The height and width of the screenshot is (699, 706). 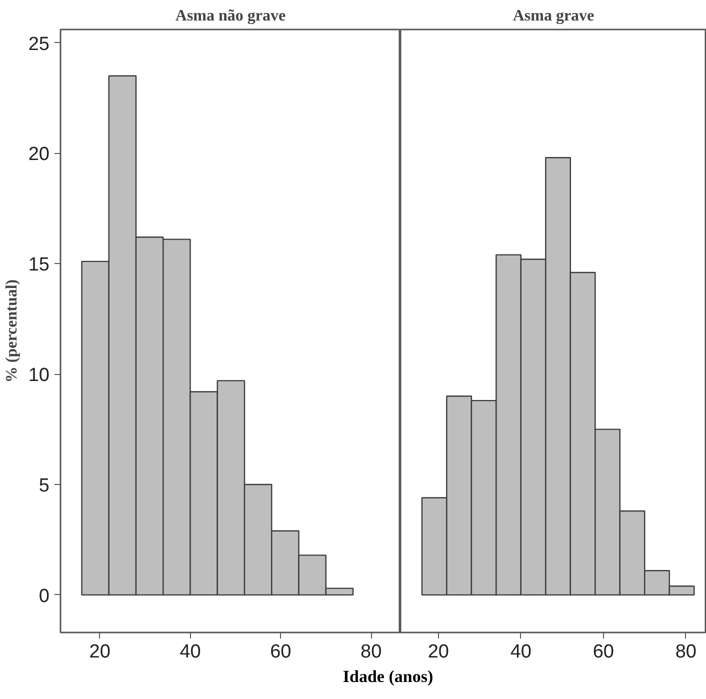 I want to click on y-tick-label: 0, so click(x=44, y=596).